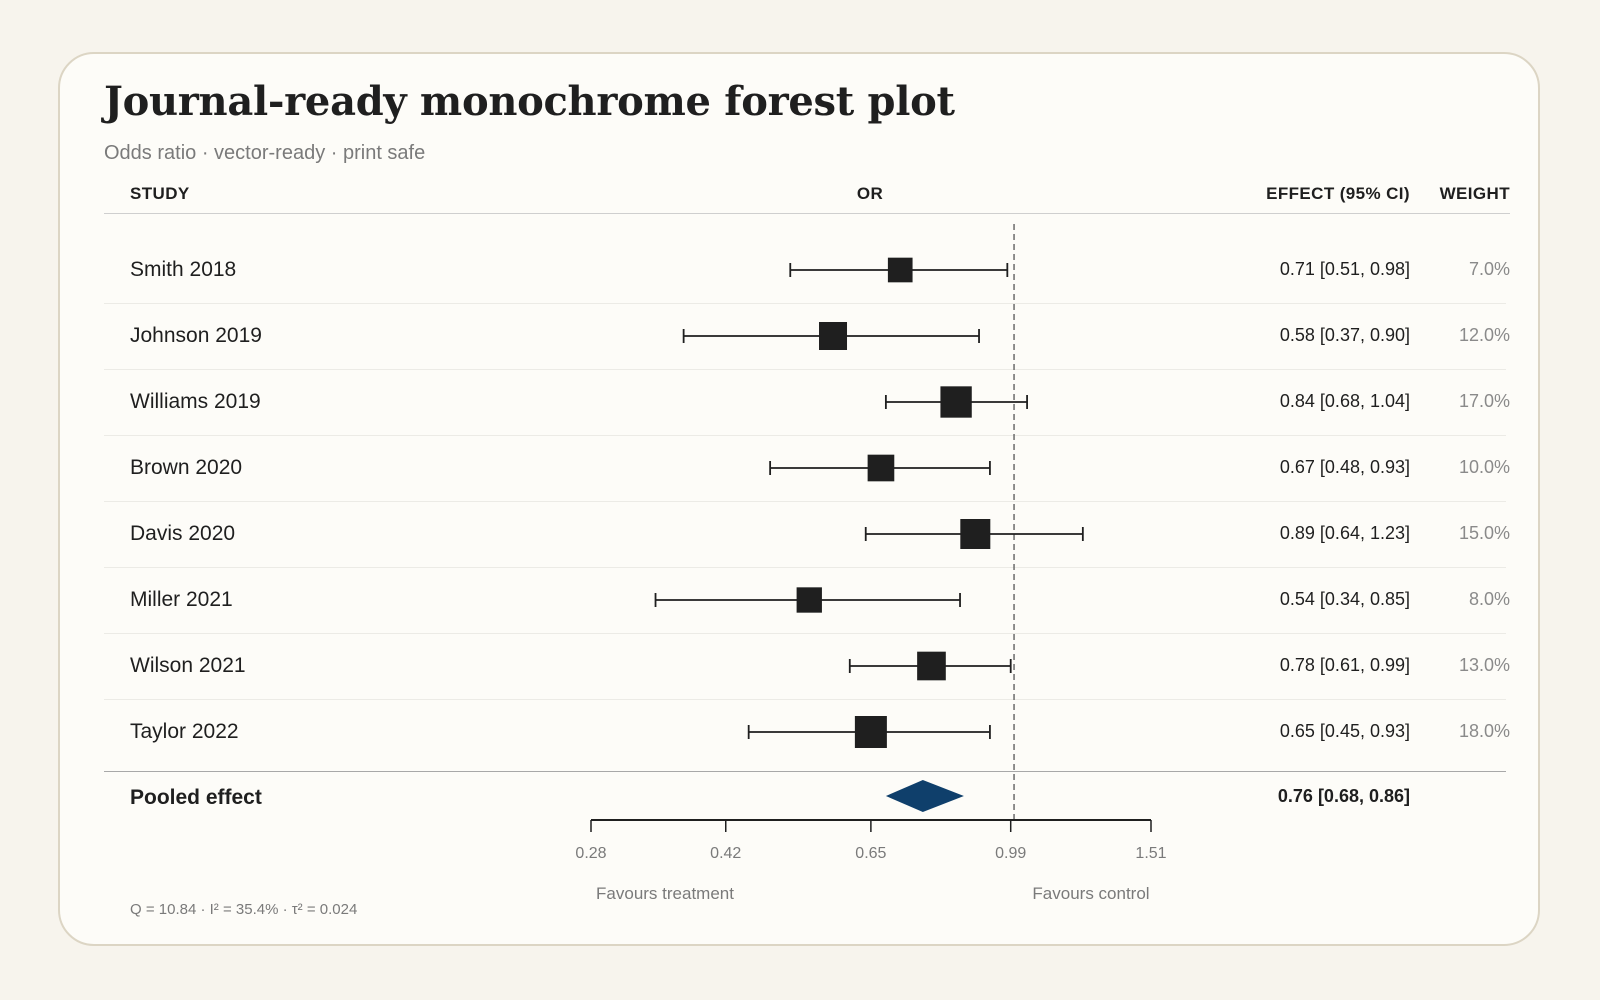 Image resolution: width=1600 pixels, height=1000 pixels. I want to click on x-tick-label: 0.65, so click(870, 853).